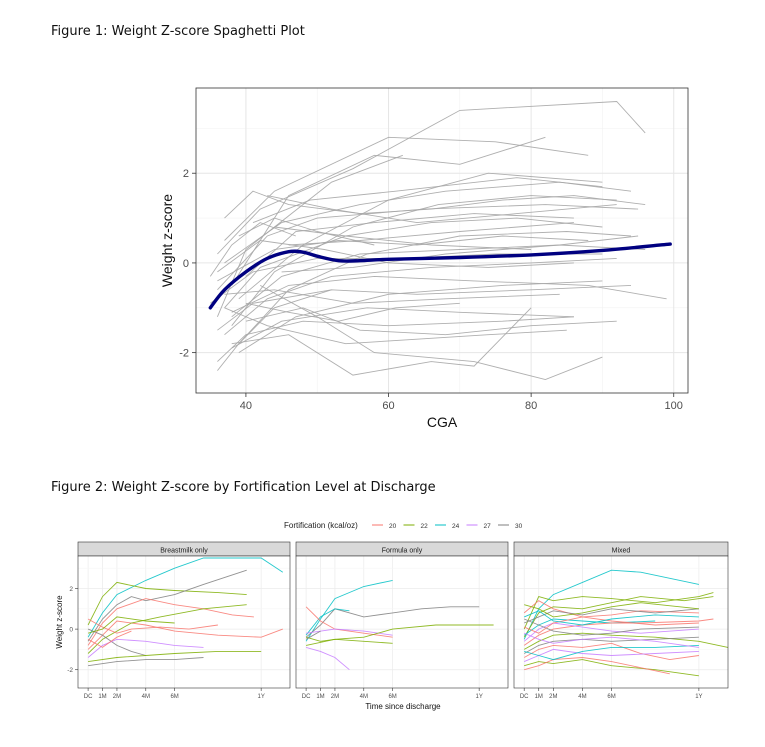 This screenshot has height=747, width=765. Describe the element at coordinates (71, 589) in the screenshot. I see `fig2-y-tick-label: 2` at that location.